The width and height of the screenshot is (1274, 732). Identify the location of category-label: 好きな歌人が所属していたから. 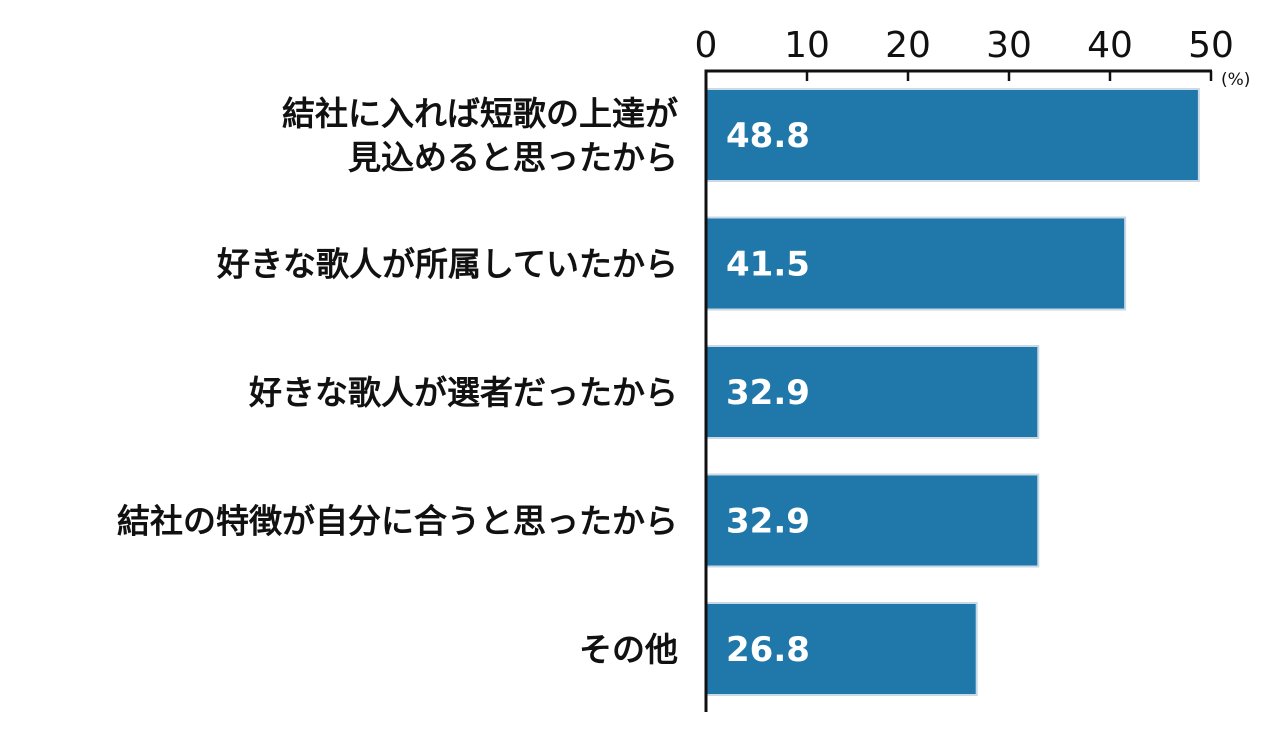
(447, 264).